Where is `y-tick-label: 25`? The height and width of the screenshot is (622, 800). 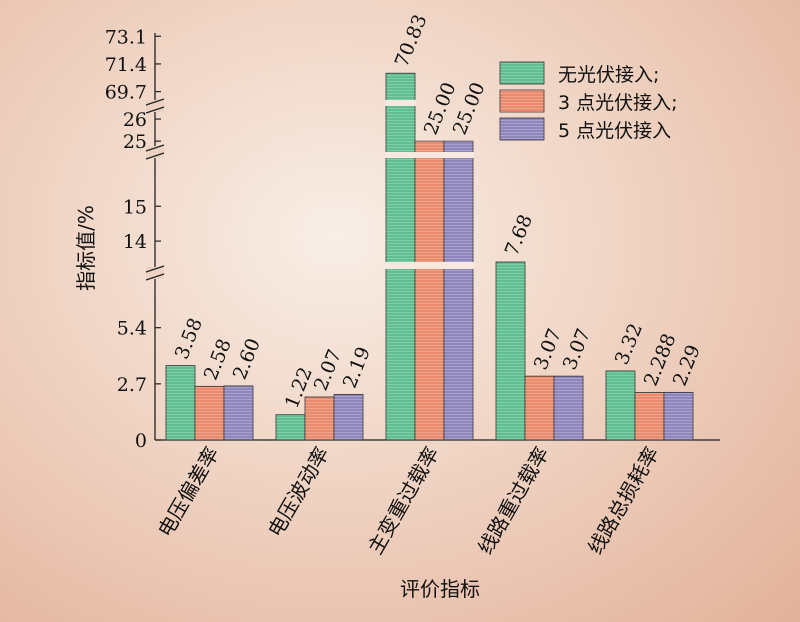
y-tick-label: 25 is located at coordinates (135, 142).